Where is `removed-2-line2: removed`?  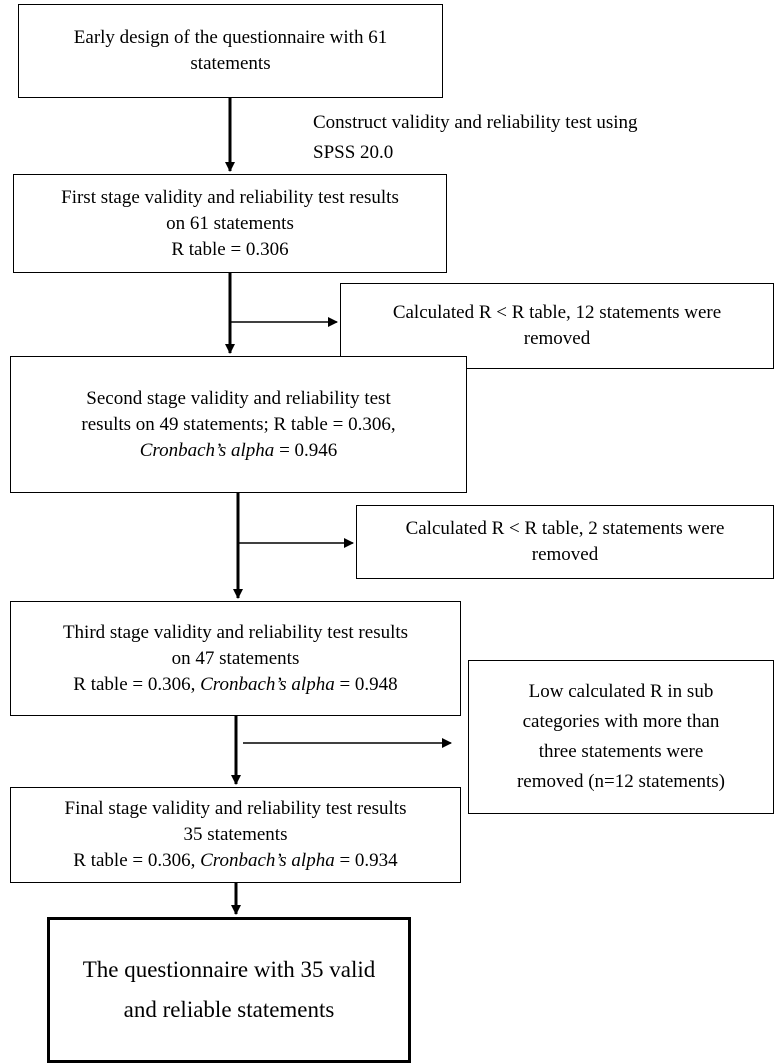 removed-2-line2: removed is located at coordinates (565, 554).